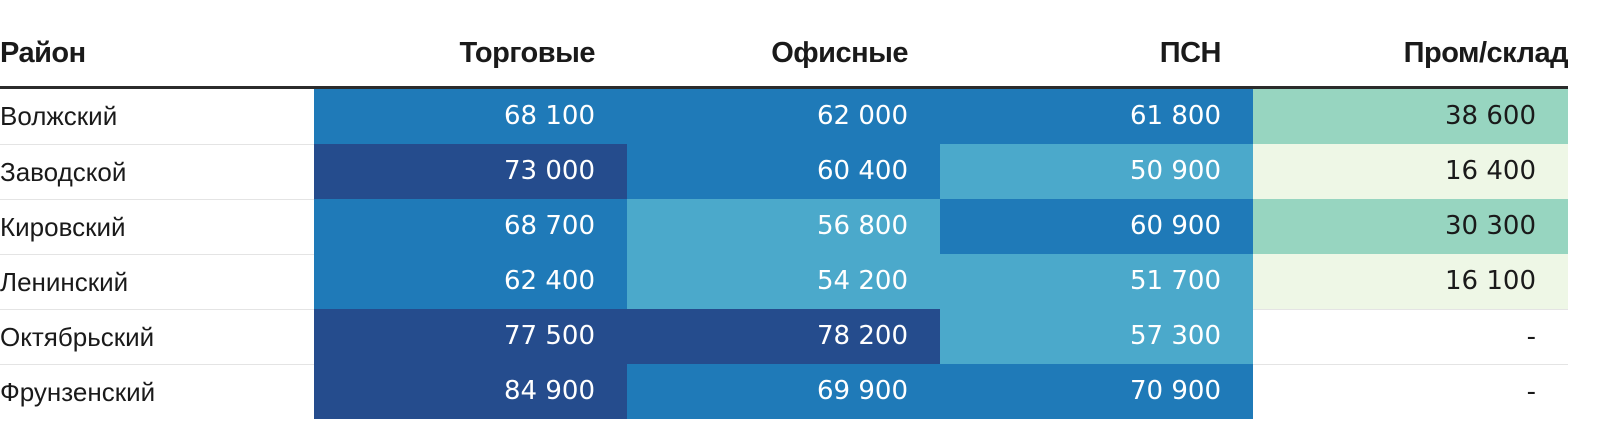 The width and height of the screenshot is (1600, 442). I want to click on heatmap-cell-office: 62 000, so click(783, 116).